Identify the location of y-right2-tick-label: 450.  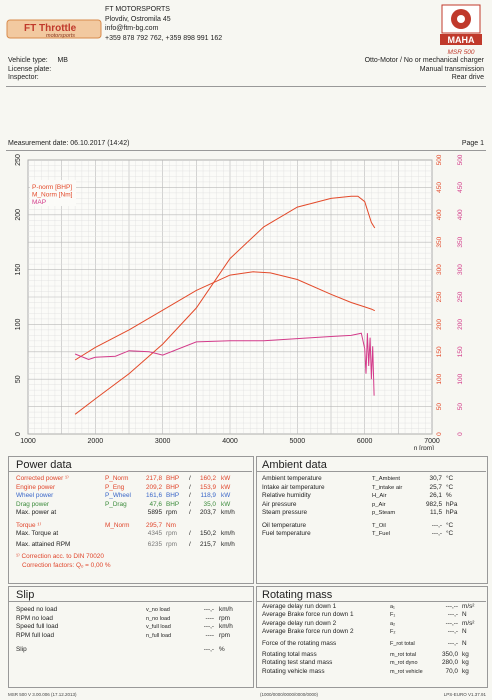
(460, 187).